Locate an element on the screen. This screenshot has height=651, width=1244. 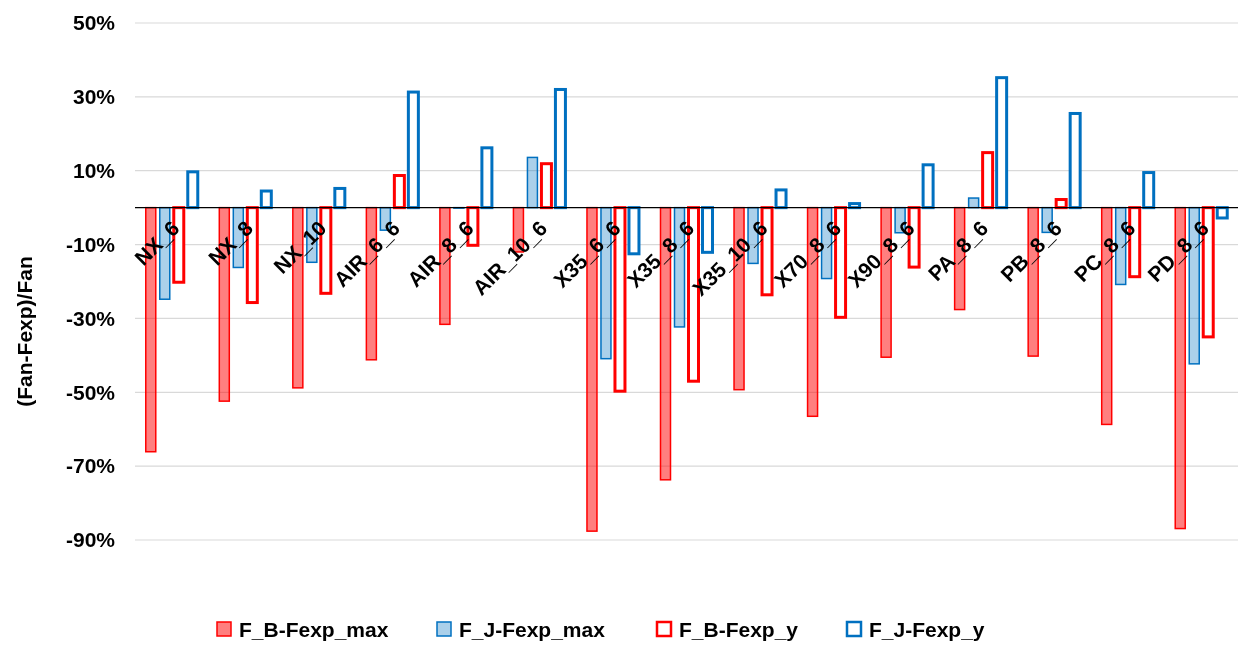
y-tick-label: -30% is located at coordinates (90, 318).